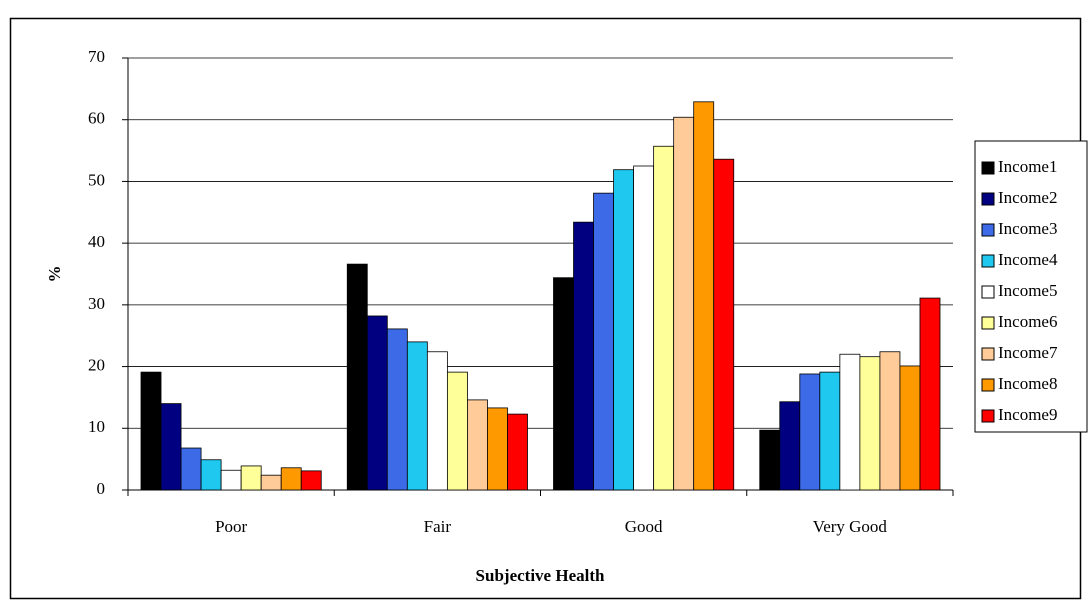 The width and height of the screenshot is (1088, 608). Describe the element at coordinates (96, 364) in the screenshot. I see `y-tick-label: 20` at that location.